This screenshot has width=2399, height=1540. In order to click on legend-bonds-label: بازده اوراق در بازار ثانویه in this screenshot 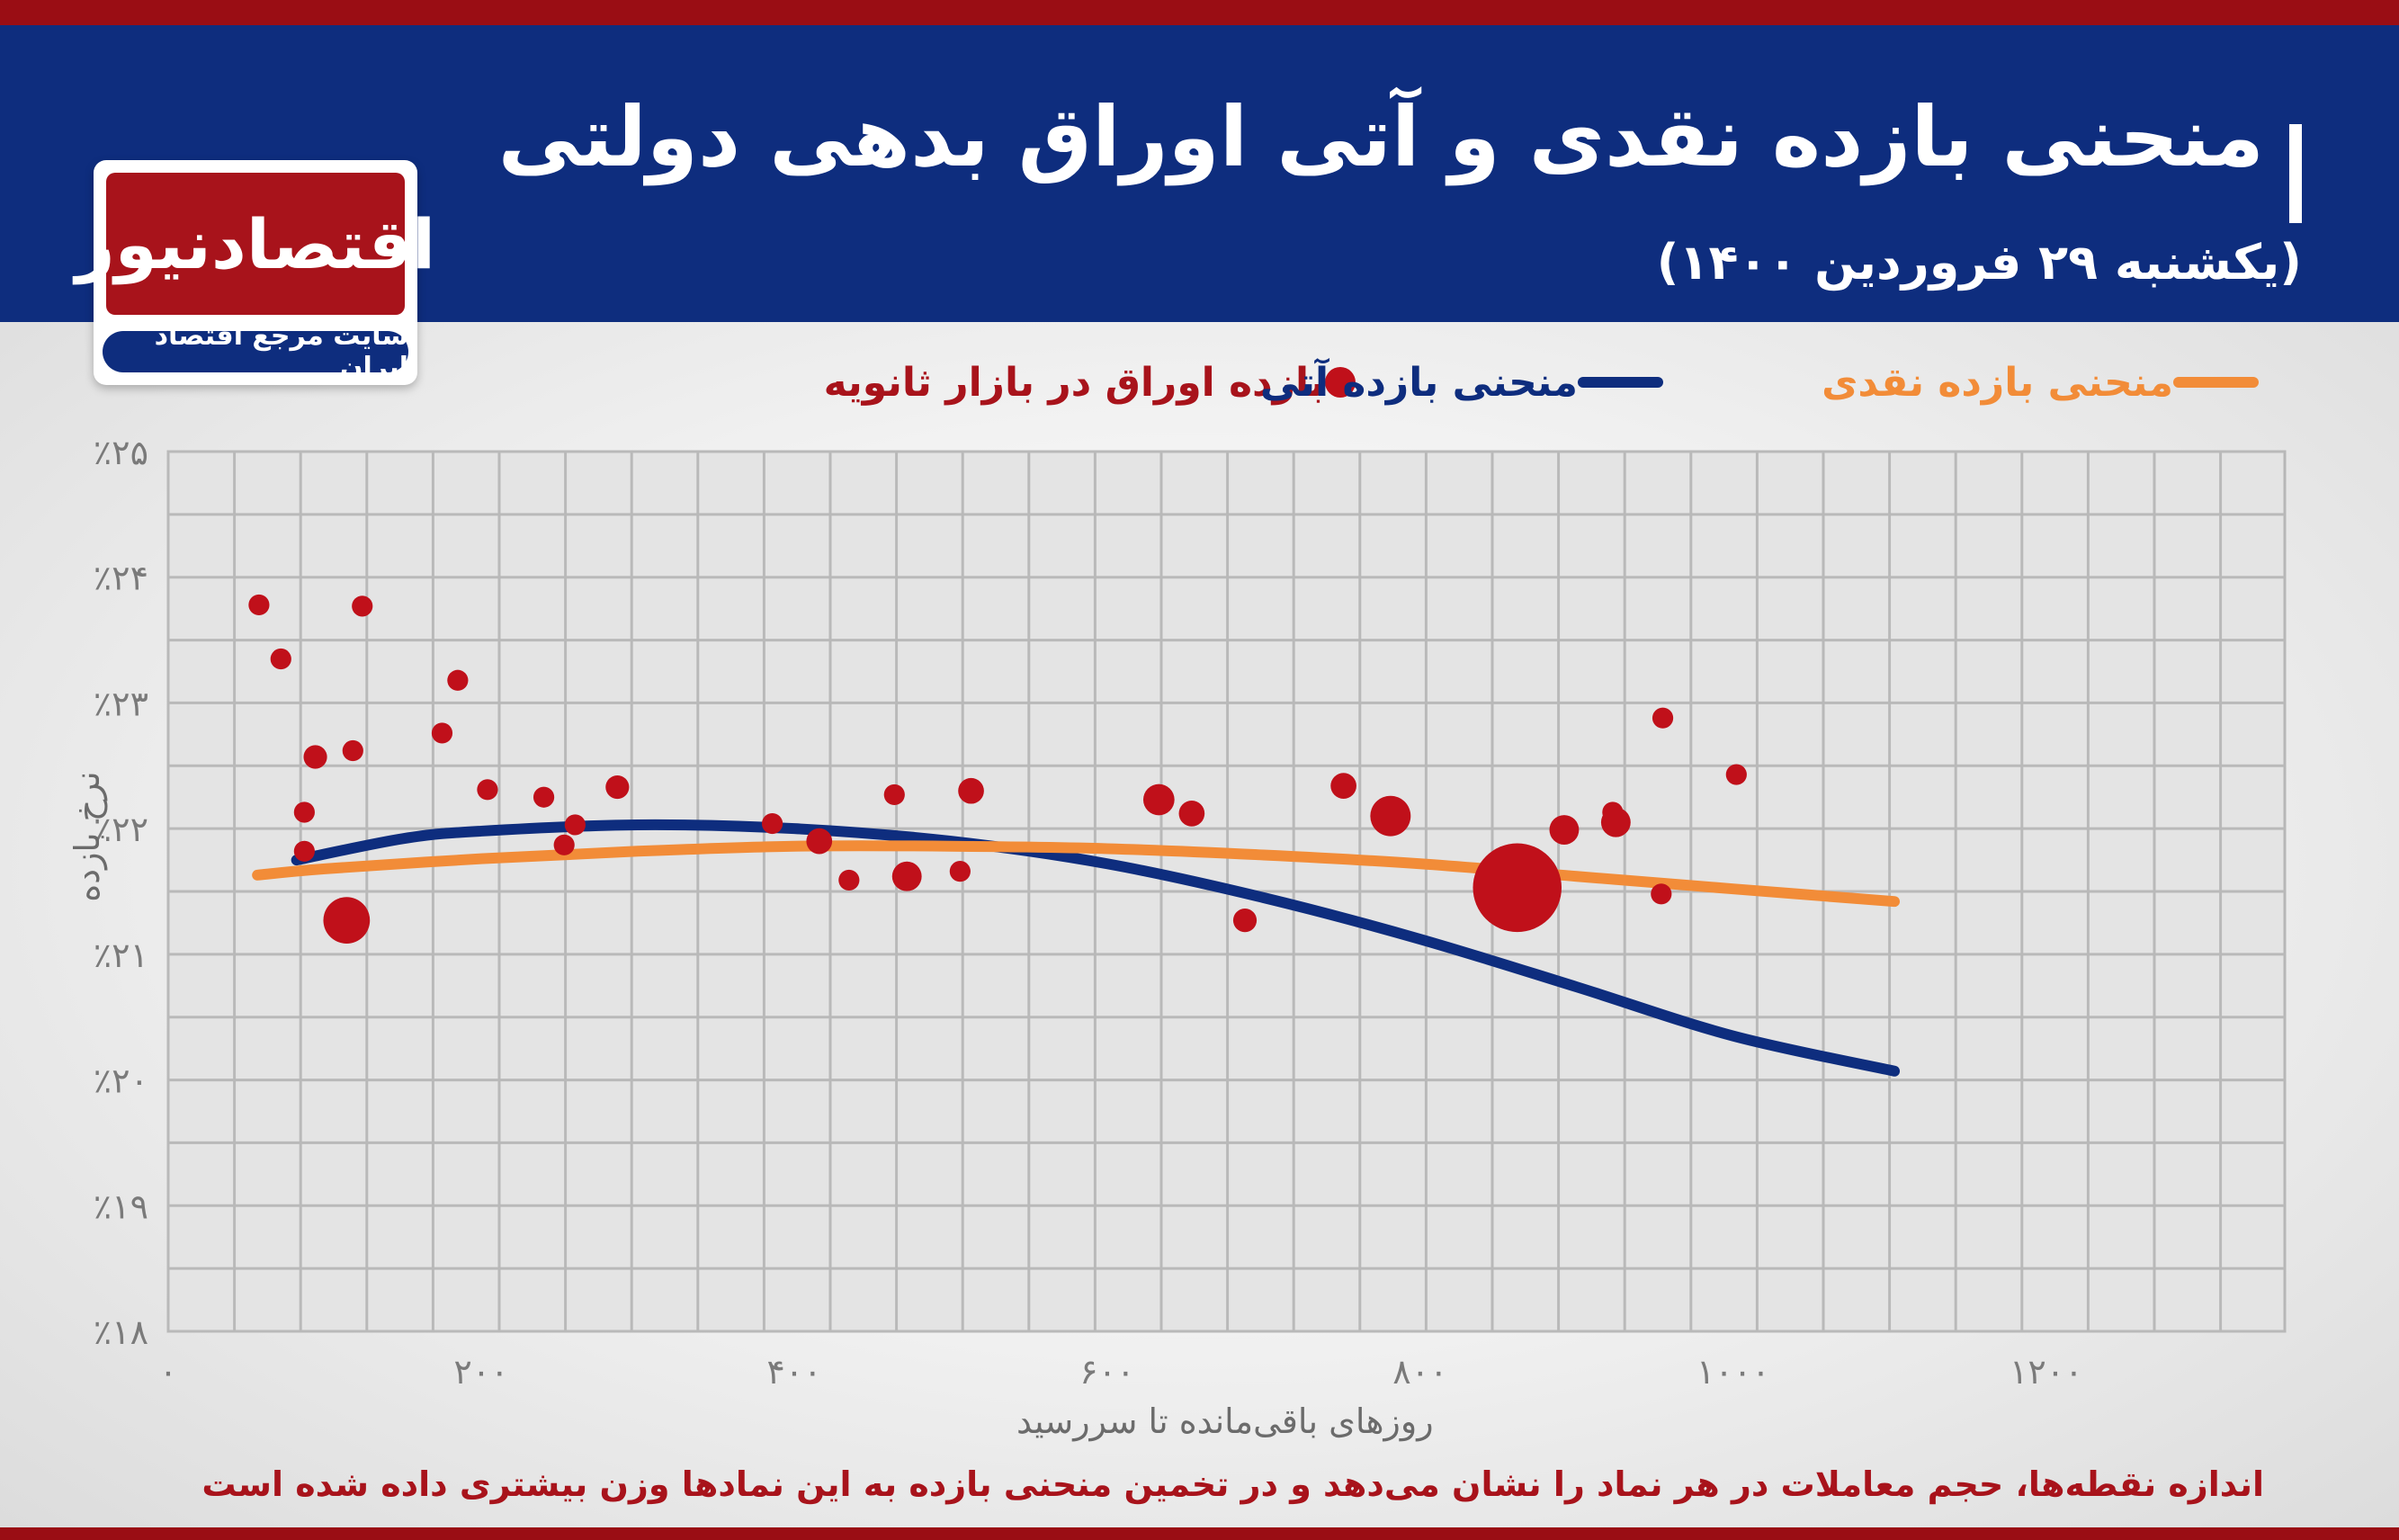, I will do `click(1074, 382)`.